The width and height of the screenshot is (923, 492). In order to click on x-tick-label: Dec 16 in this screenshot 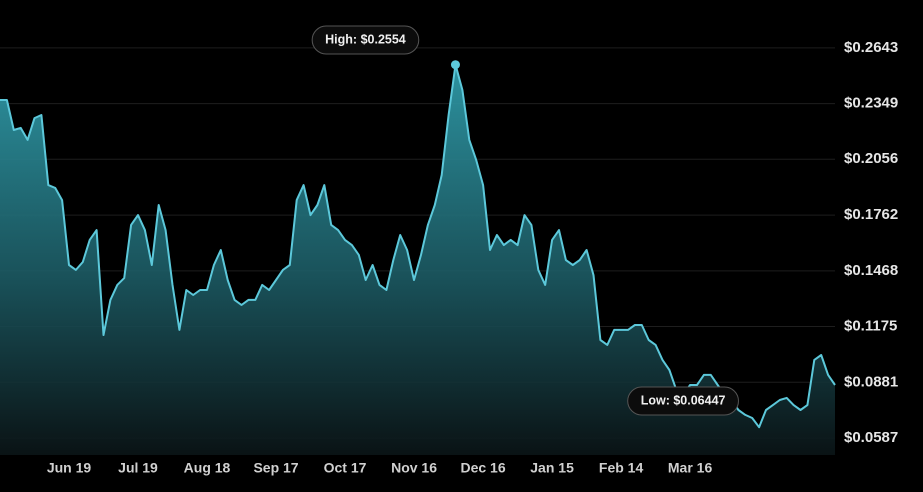, I will do `click(482, 468)`.